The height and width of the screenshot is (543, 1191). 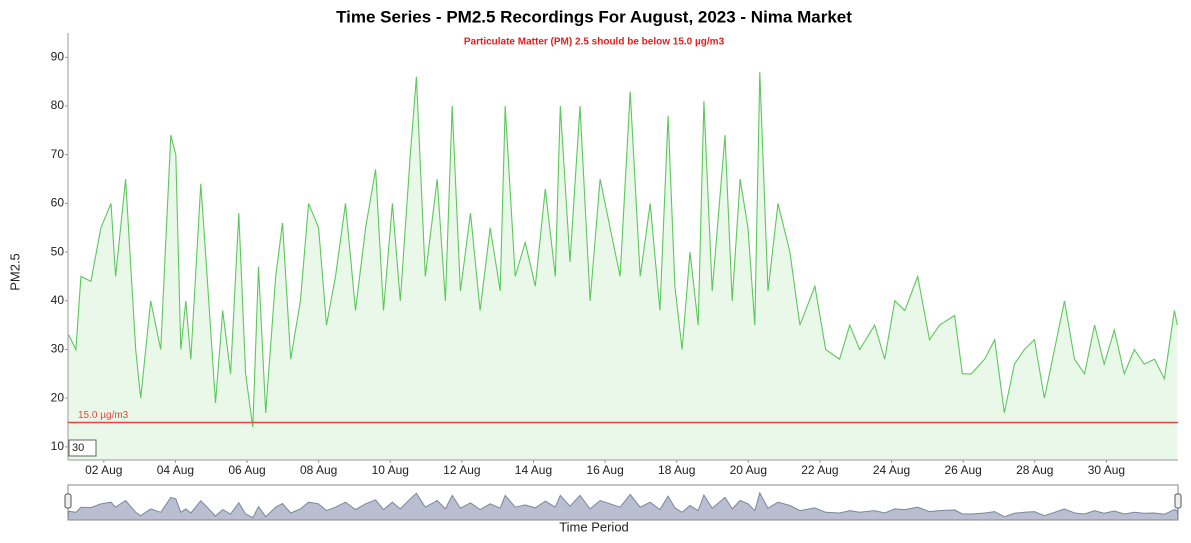 What do you see at coordinates (58, 57) in the screenshot?
I see `y-tick-label: 90` at bounding box center [58, 57].